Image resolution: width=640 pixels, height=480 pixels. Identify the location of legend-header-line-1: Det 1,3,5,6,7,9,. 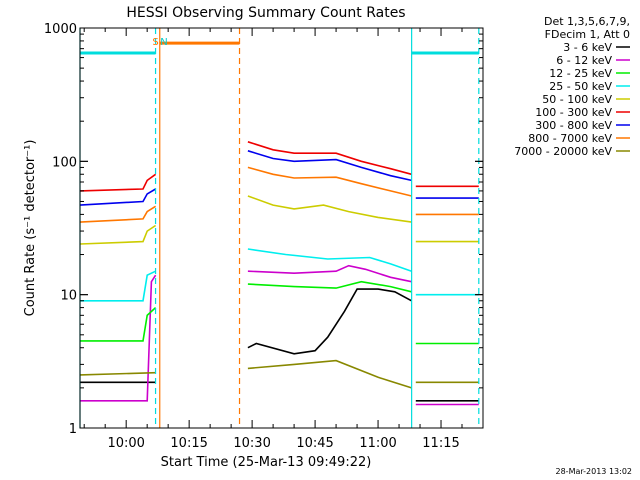
(587, 21).